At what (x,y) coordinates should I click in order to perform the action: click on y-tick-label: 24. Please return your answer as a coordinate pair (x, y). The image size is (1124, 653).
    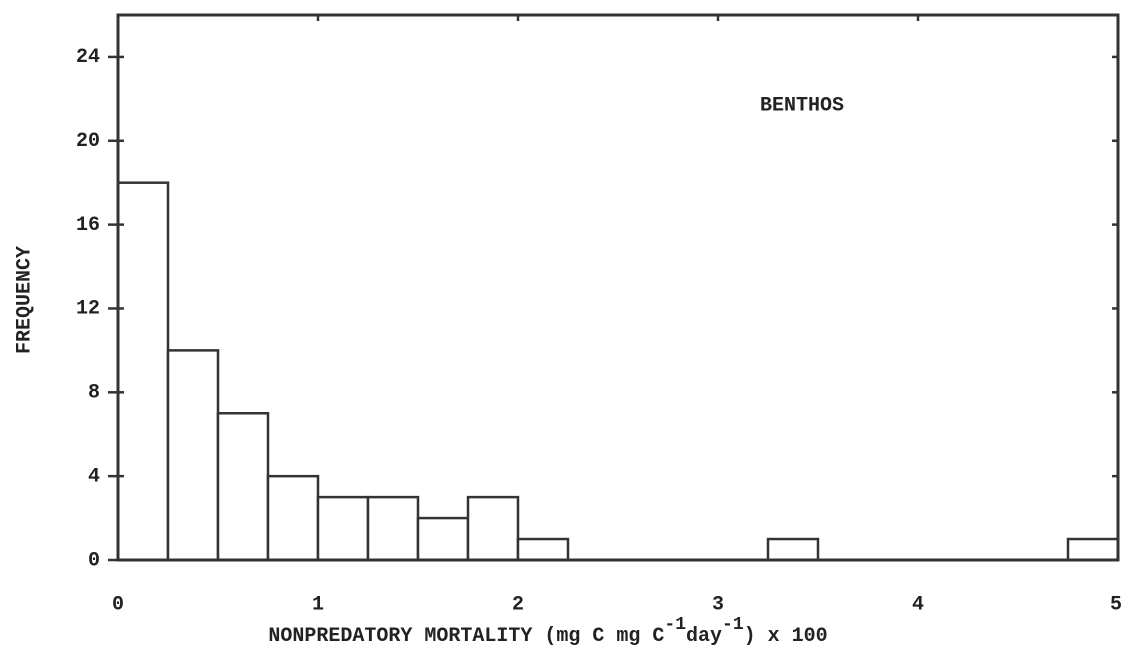
    Looking at the image, I should click on (88, 57).